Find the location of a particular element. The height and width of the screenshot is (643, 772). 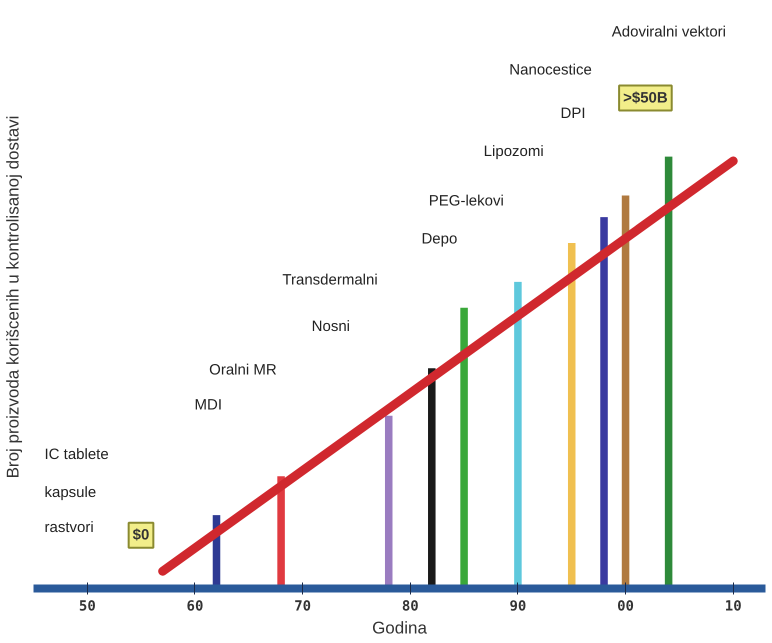

x-tick-label: 00 is located at coordinates (625, 606).